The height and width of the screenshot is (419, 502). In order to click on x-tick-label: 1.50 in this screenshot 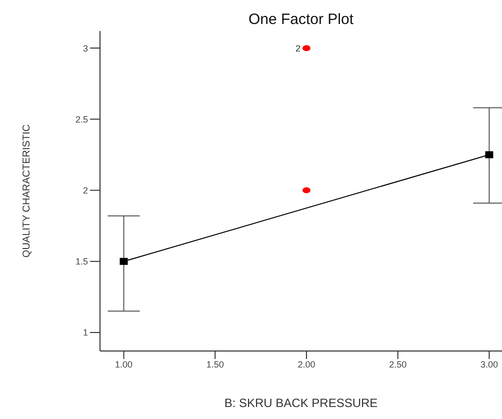, I will do `click(215, 364)`.